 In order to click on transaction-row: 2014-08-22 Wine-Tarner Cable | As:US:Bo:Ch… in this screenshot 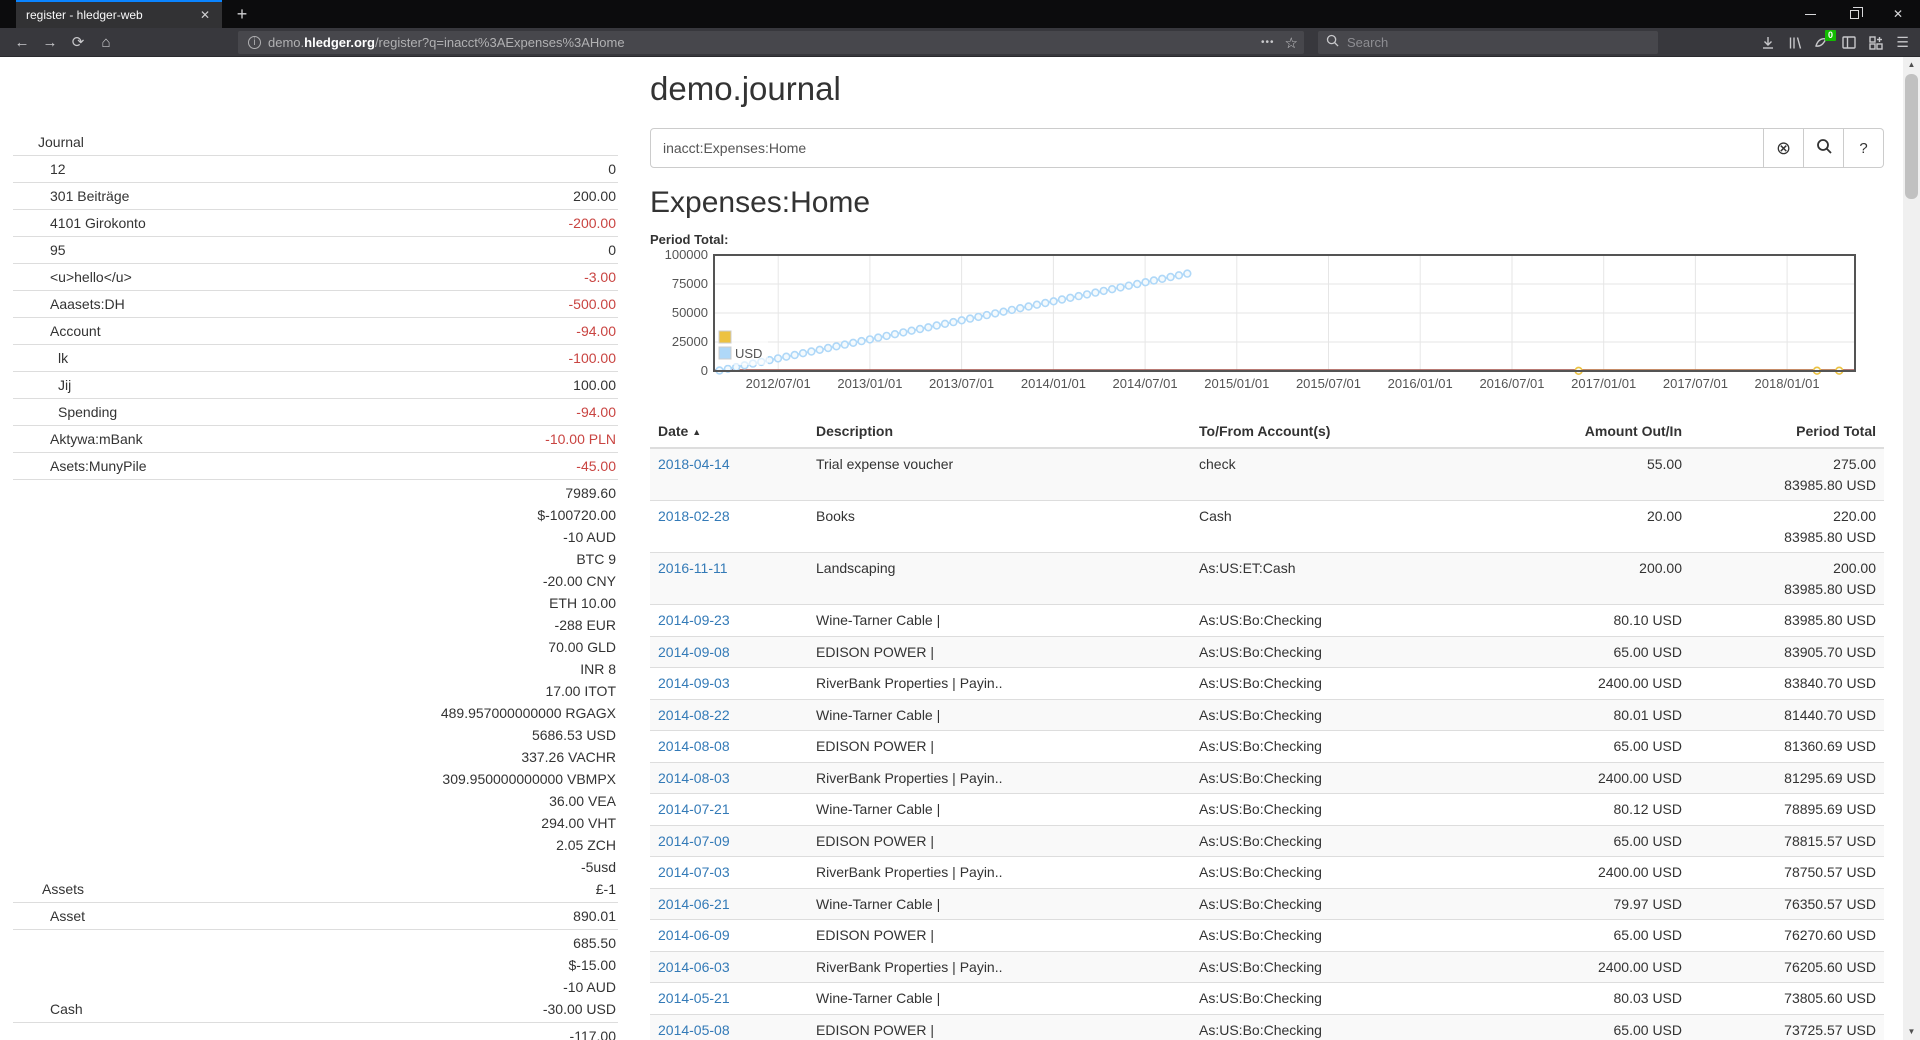, I will do `click(1267, 714)`.